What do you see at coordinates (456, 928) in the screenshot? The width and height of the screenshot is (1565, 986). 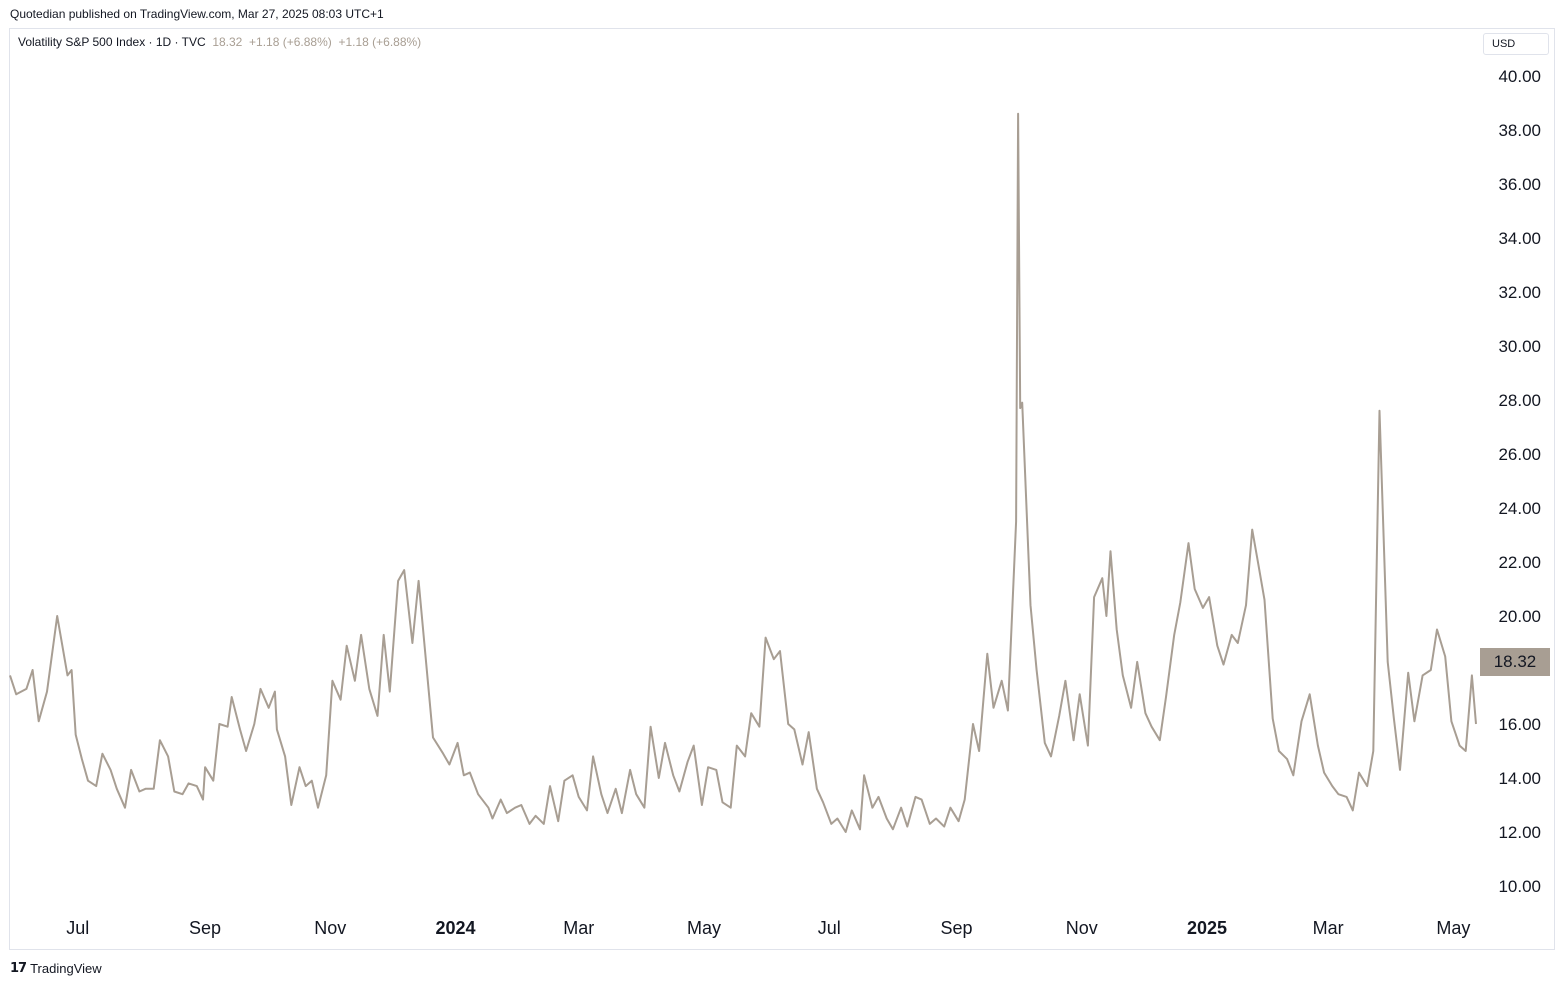 I see `x-tick-label: 2024` at bounding box center [456, 928].